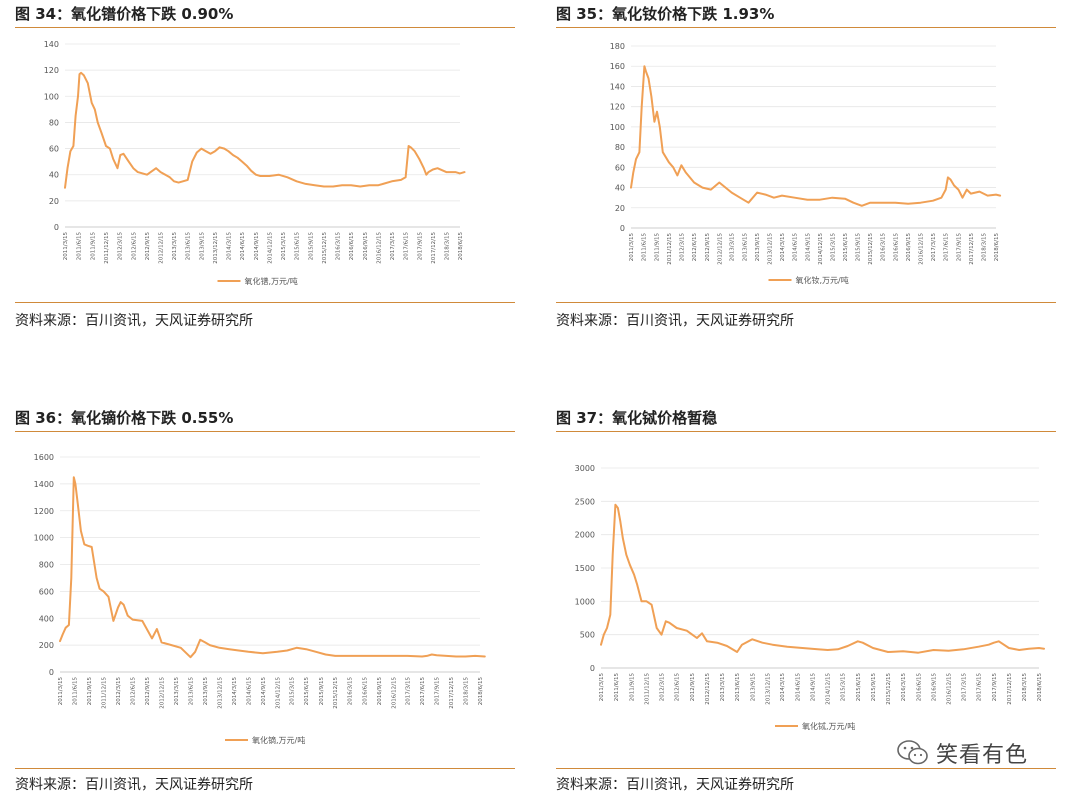 The image size is (1080, 801). I want to click on x-tick-label: 2017/9/15, so click(438, 691).